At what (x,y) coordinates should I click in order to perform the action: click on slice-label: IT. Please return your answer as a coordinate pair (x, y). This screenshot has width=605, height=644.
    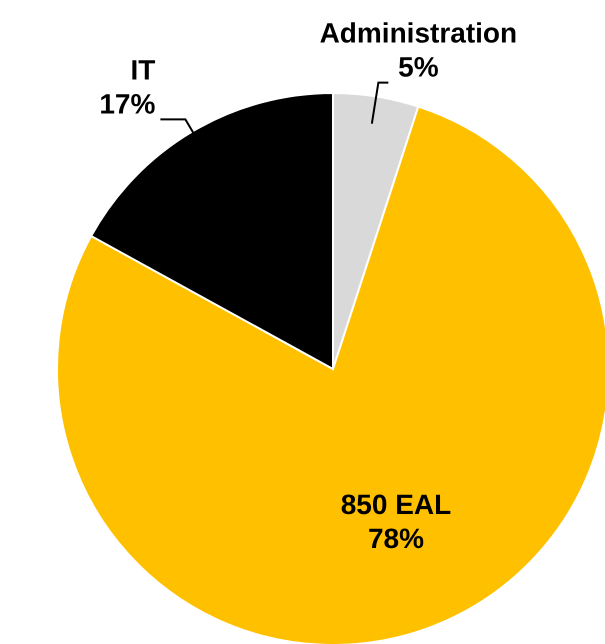
    Looking at the image, I should click on (143, 70).